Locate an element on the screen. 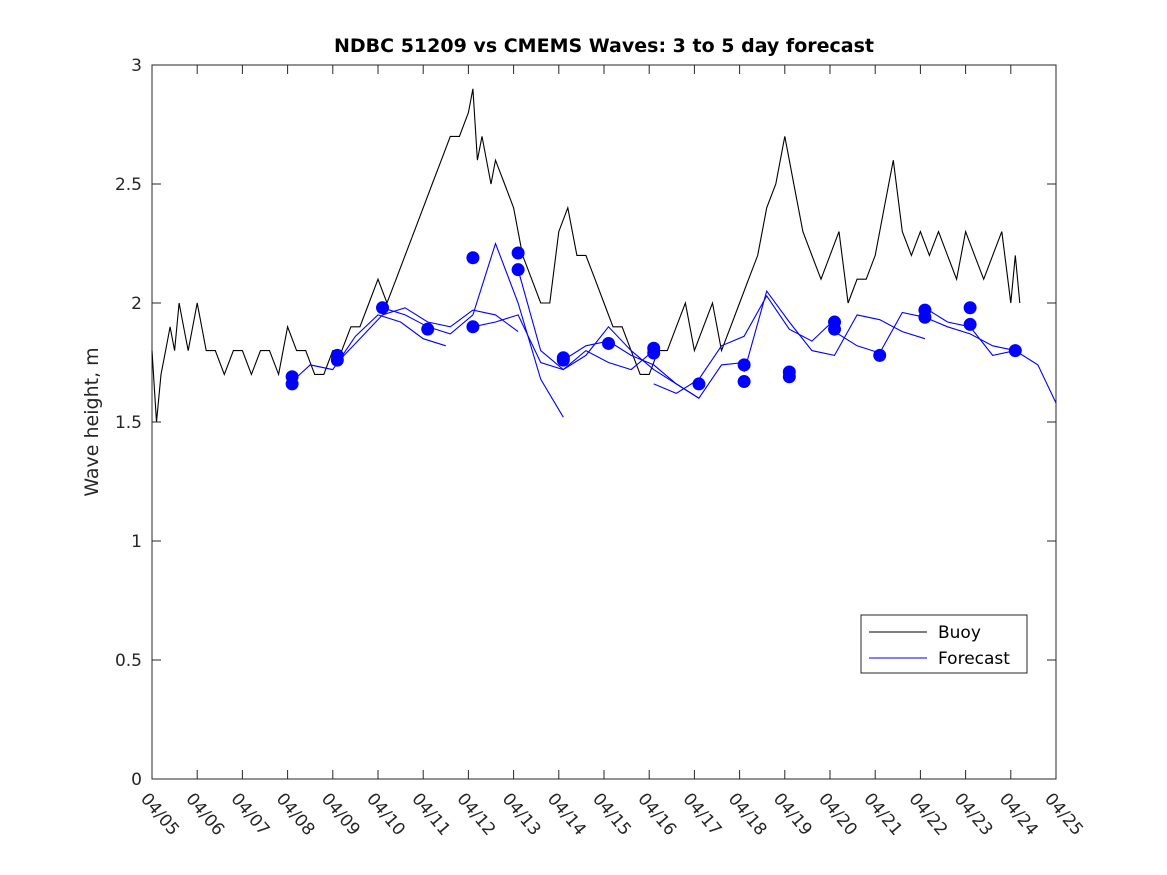 This screenshot has height=875, width=1167. x-tick-label: 04/06 is located at coordinates (204, 814).